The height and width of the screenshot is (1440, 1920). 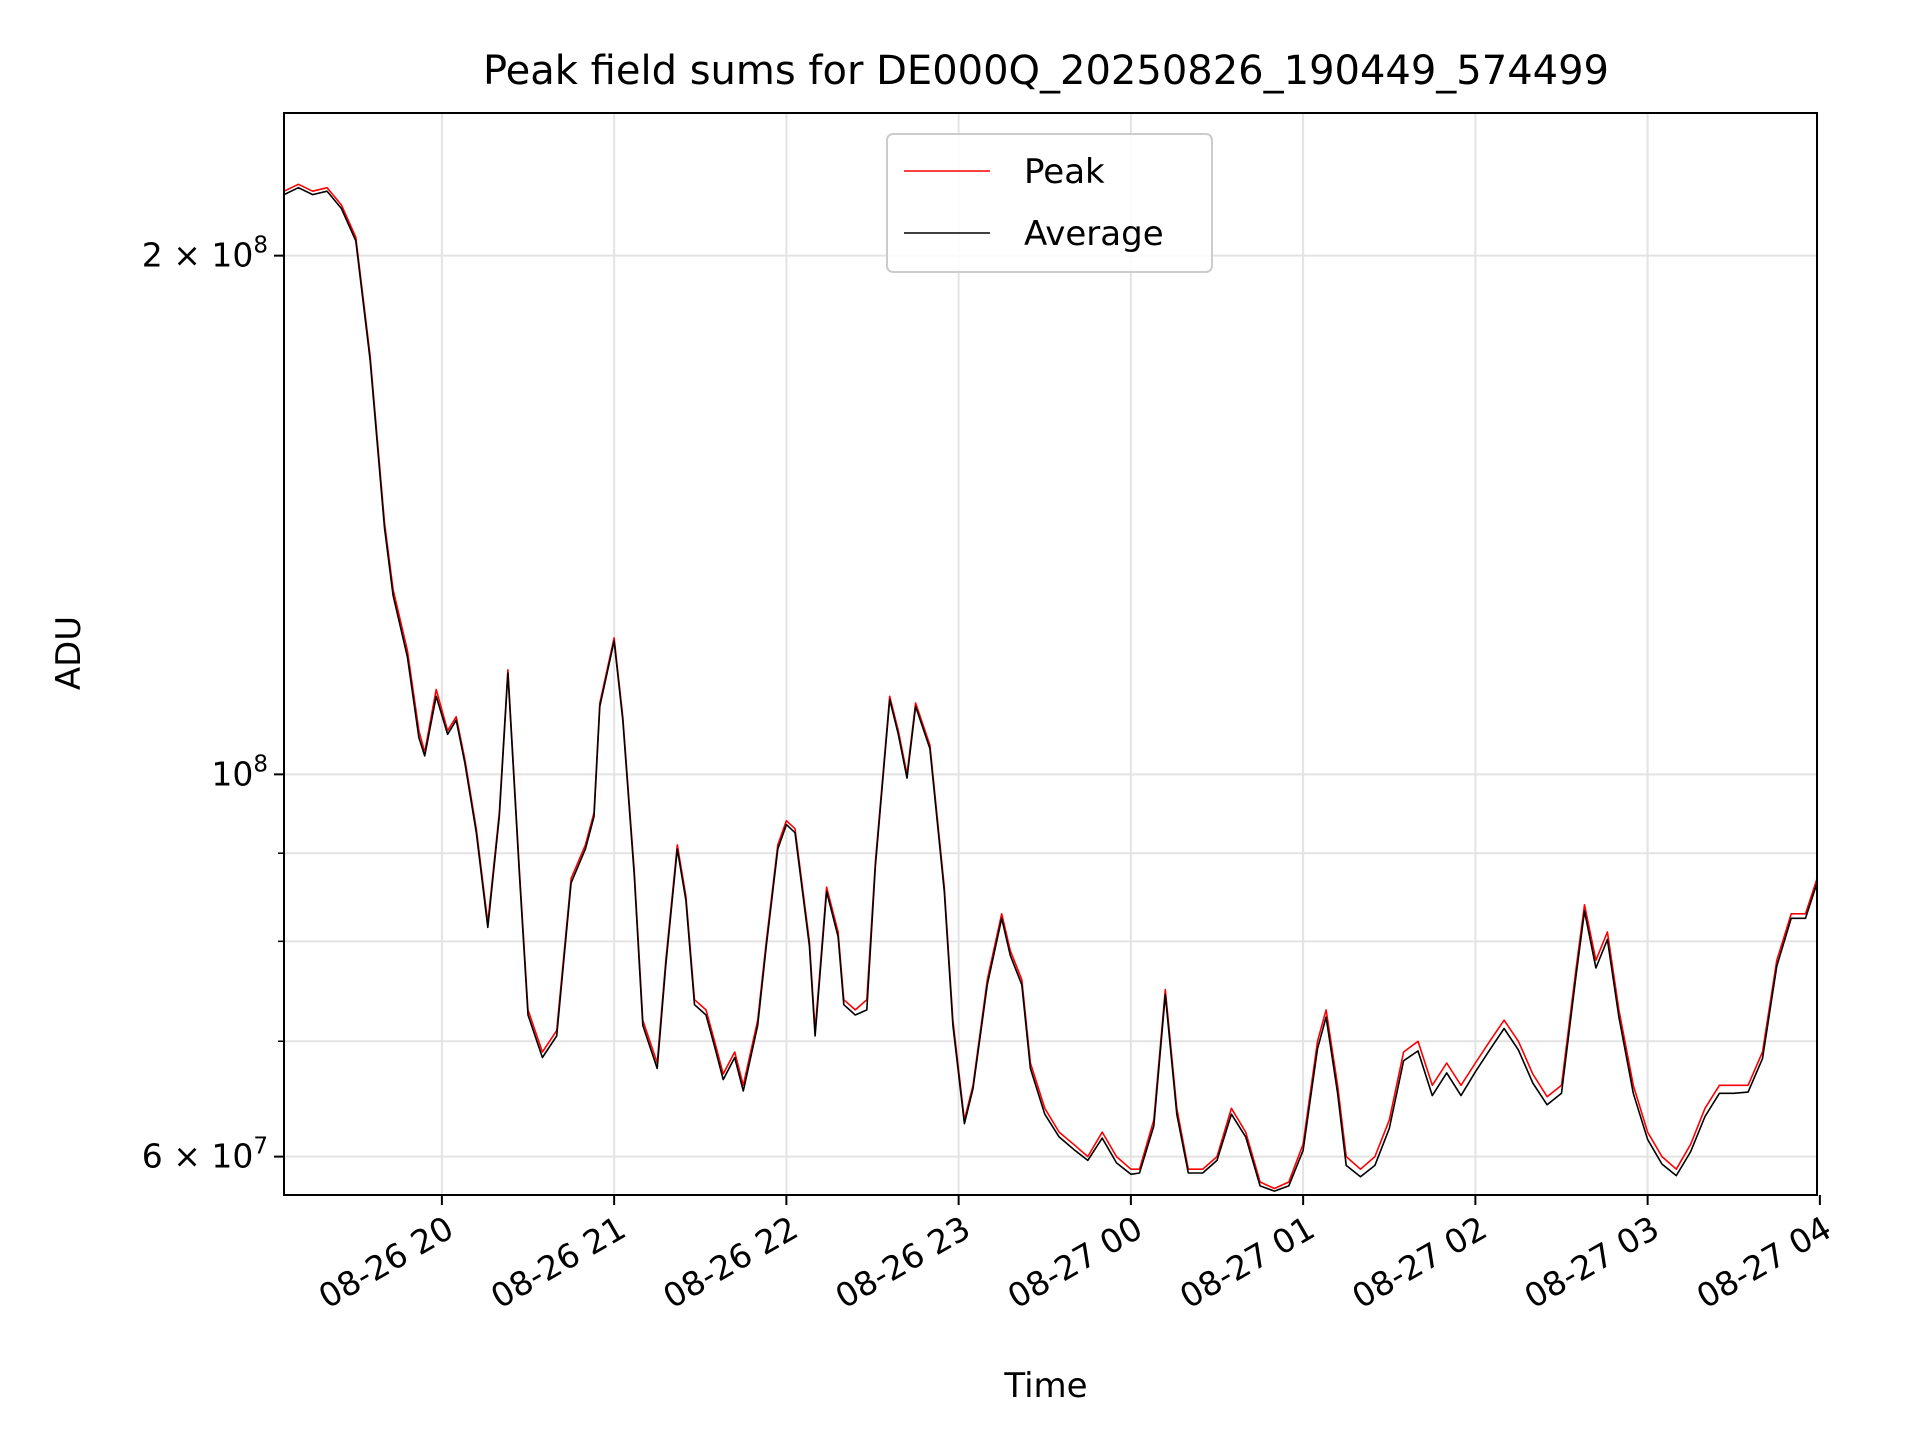 What do you see at coordinates (1045, 1386) in the screenshot?
I see `x-axis-label: Time` at bounding box center [1045, 1386].